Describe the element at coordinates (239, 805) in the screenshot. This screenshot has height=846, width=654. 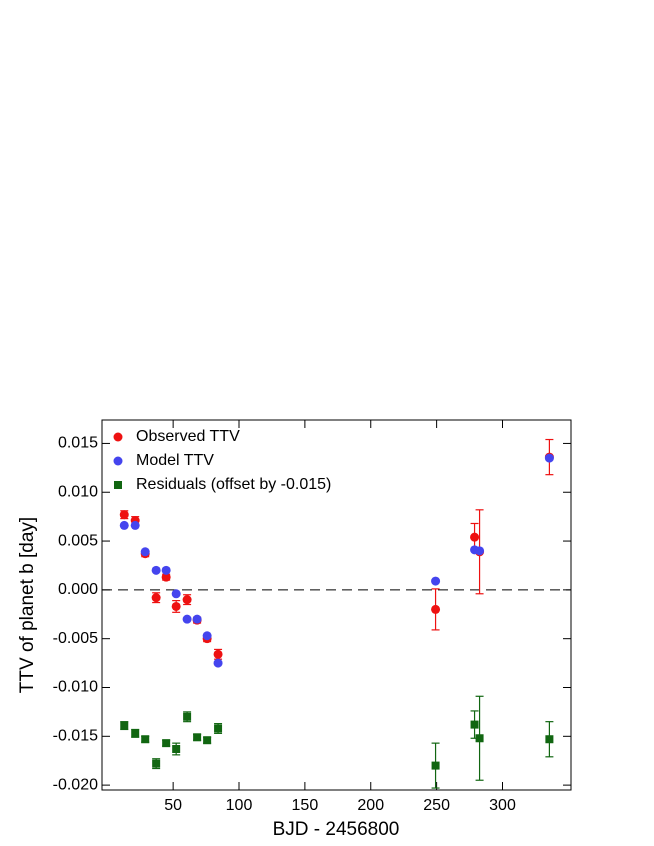
I see `x-tick-label: 100` at that location.